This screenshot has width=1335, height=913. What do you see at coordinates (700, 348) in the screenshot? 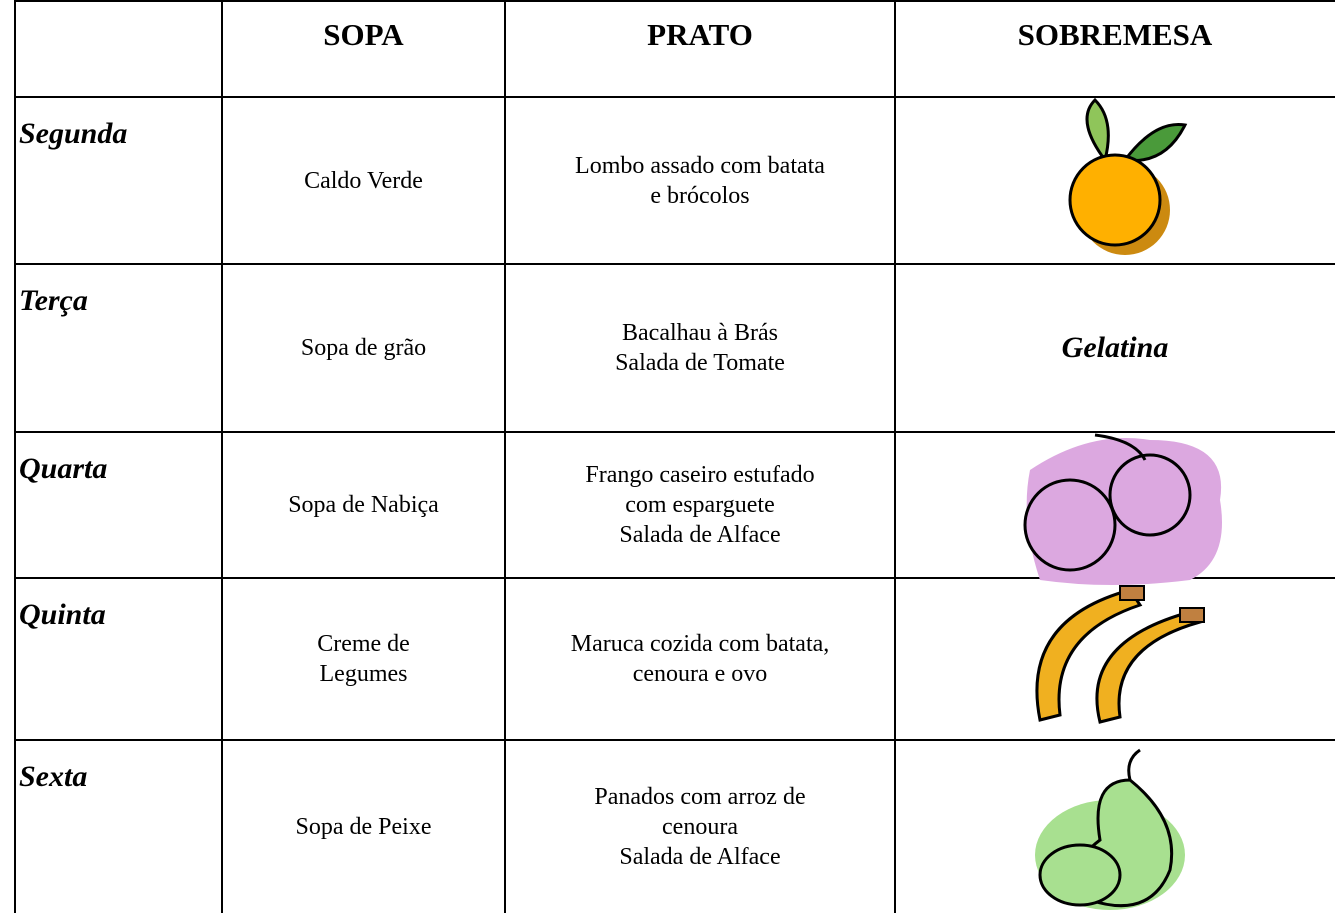
I see `prato-cell: Bacalhau à Brás Salada de Tomate` at bounding box center [700, 348].